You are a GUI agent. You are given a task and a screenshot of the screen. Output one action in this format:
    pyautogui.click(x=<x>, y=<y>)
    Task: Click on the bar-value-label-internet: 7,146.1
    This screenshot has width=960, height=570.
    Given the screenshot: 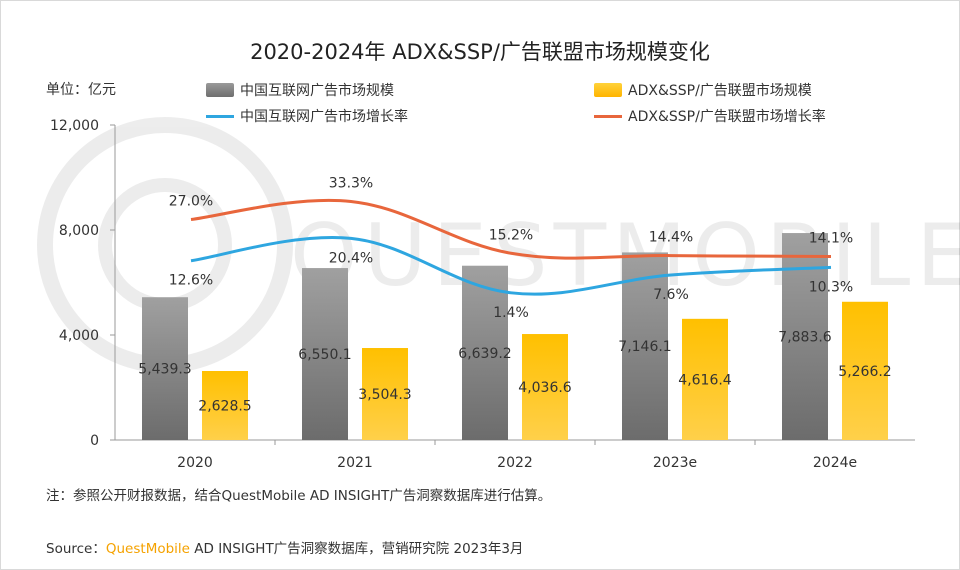 What is the action you would take?
    pyautogui.click(x=644, y=347)
    